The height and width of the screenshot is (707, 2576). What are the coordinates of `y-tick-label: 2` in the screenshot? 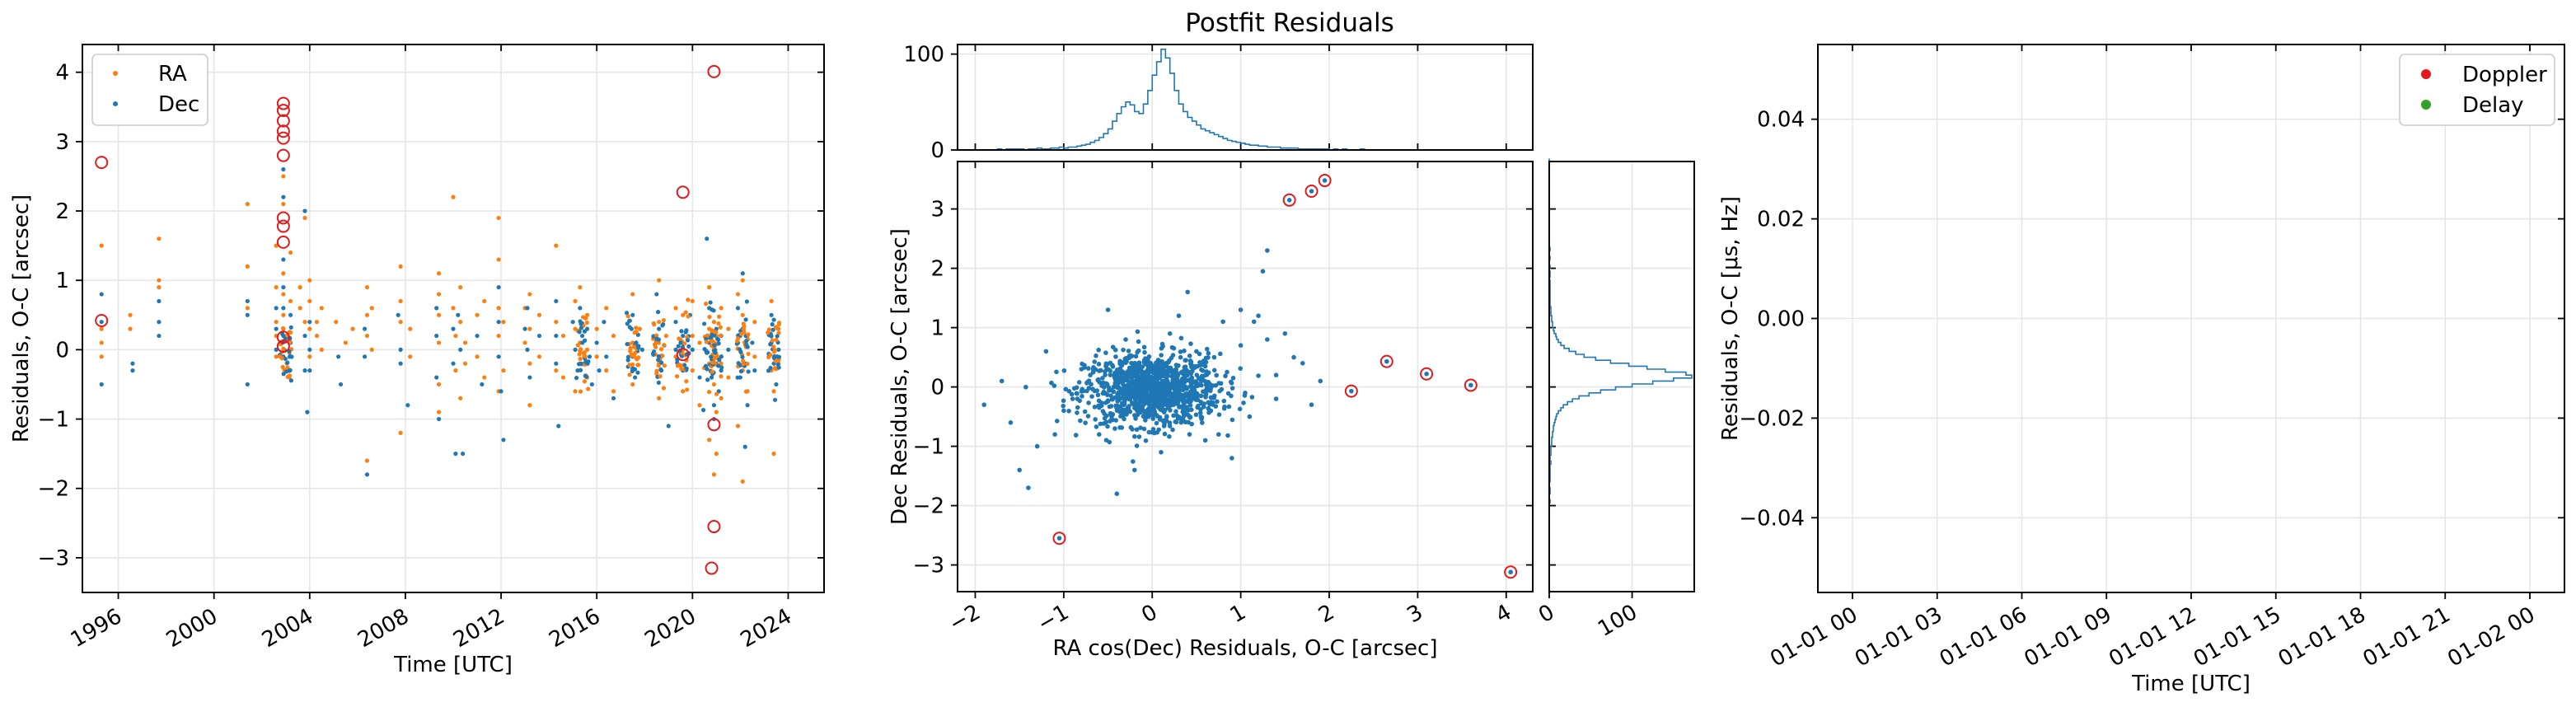 It's located at (937, 269).